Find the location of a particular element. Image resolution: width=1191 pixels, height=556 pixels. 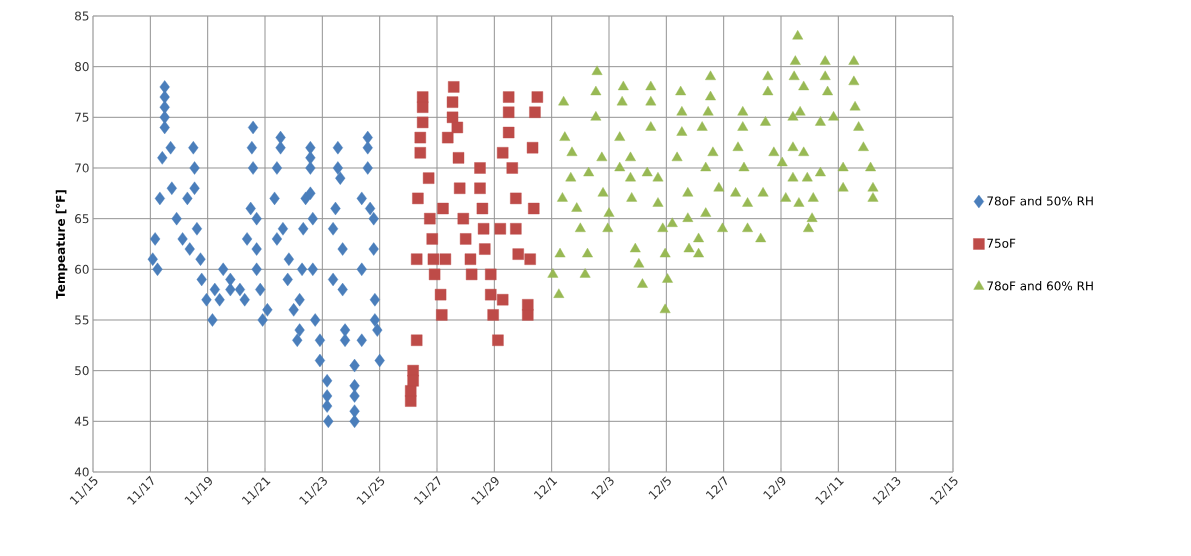

y-tick-label: 40 is located at coordinates (81, 472).